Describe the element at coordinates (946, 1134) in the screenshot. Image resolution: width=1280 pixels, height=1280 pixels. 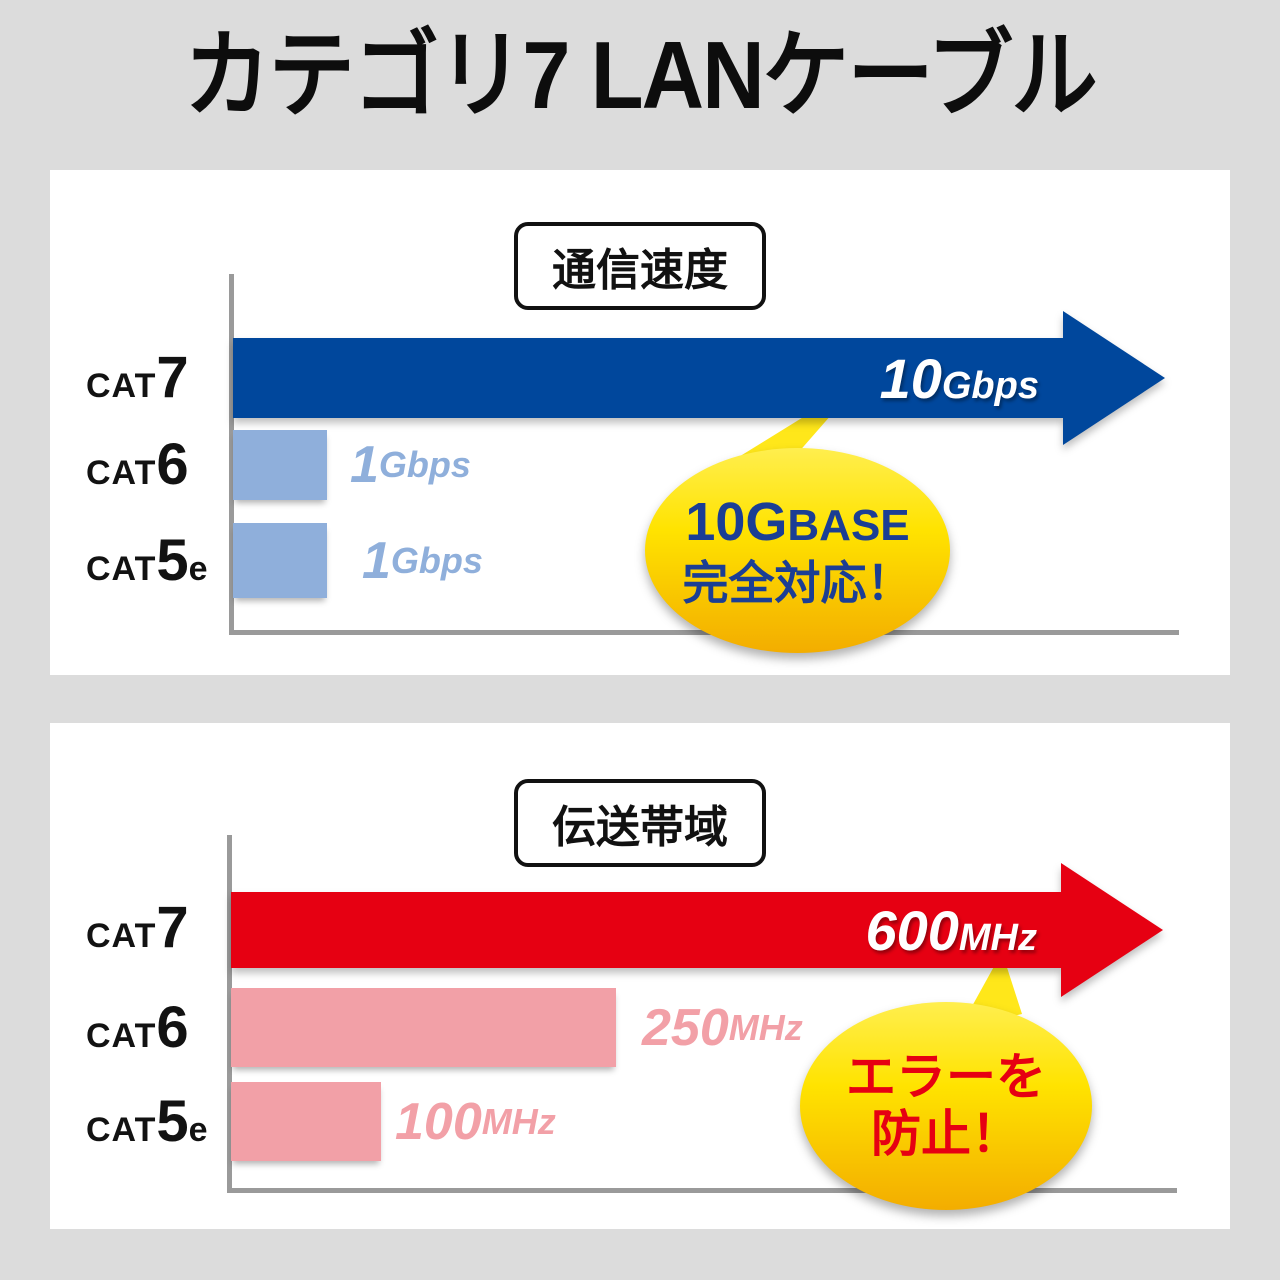
I see `balloon-line2: 防止！` at that location.